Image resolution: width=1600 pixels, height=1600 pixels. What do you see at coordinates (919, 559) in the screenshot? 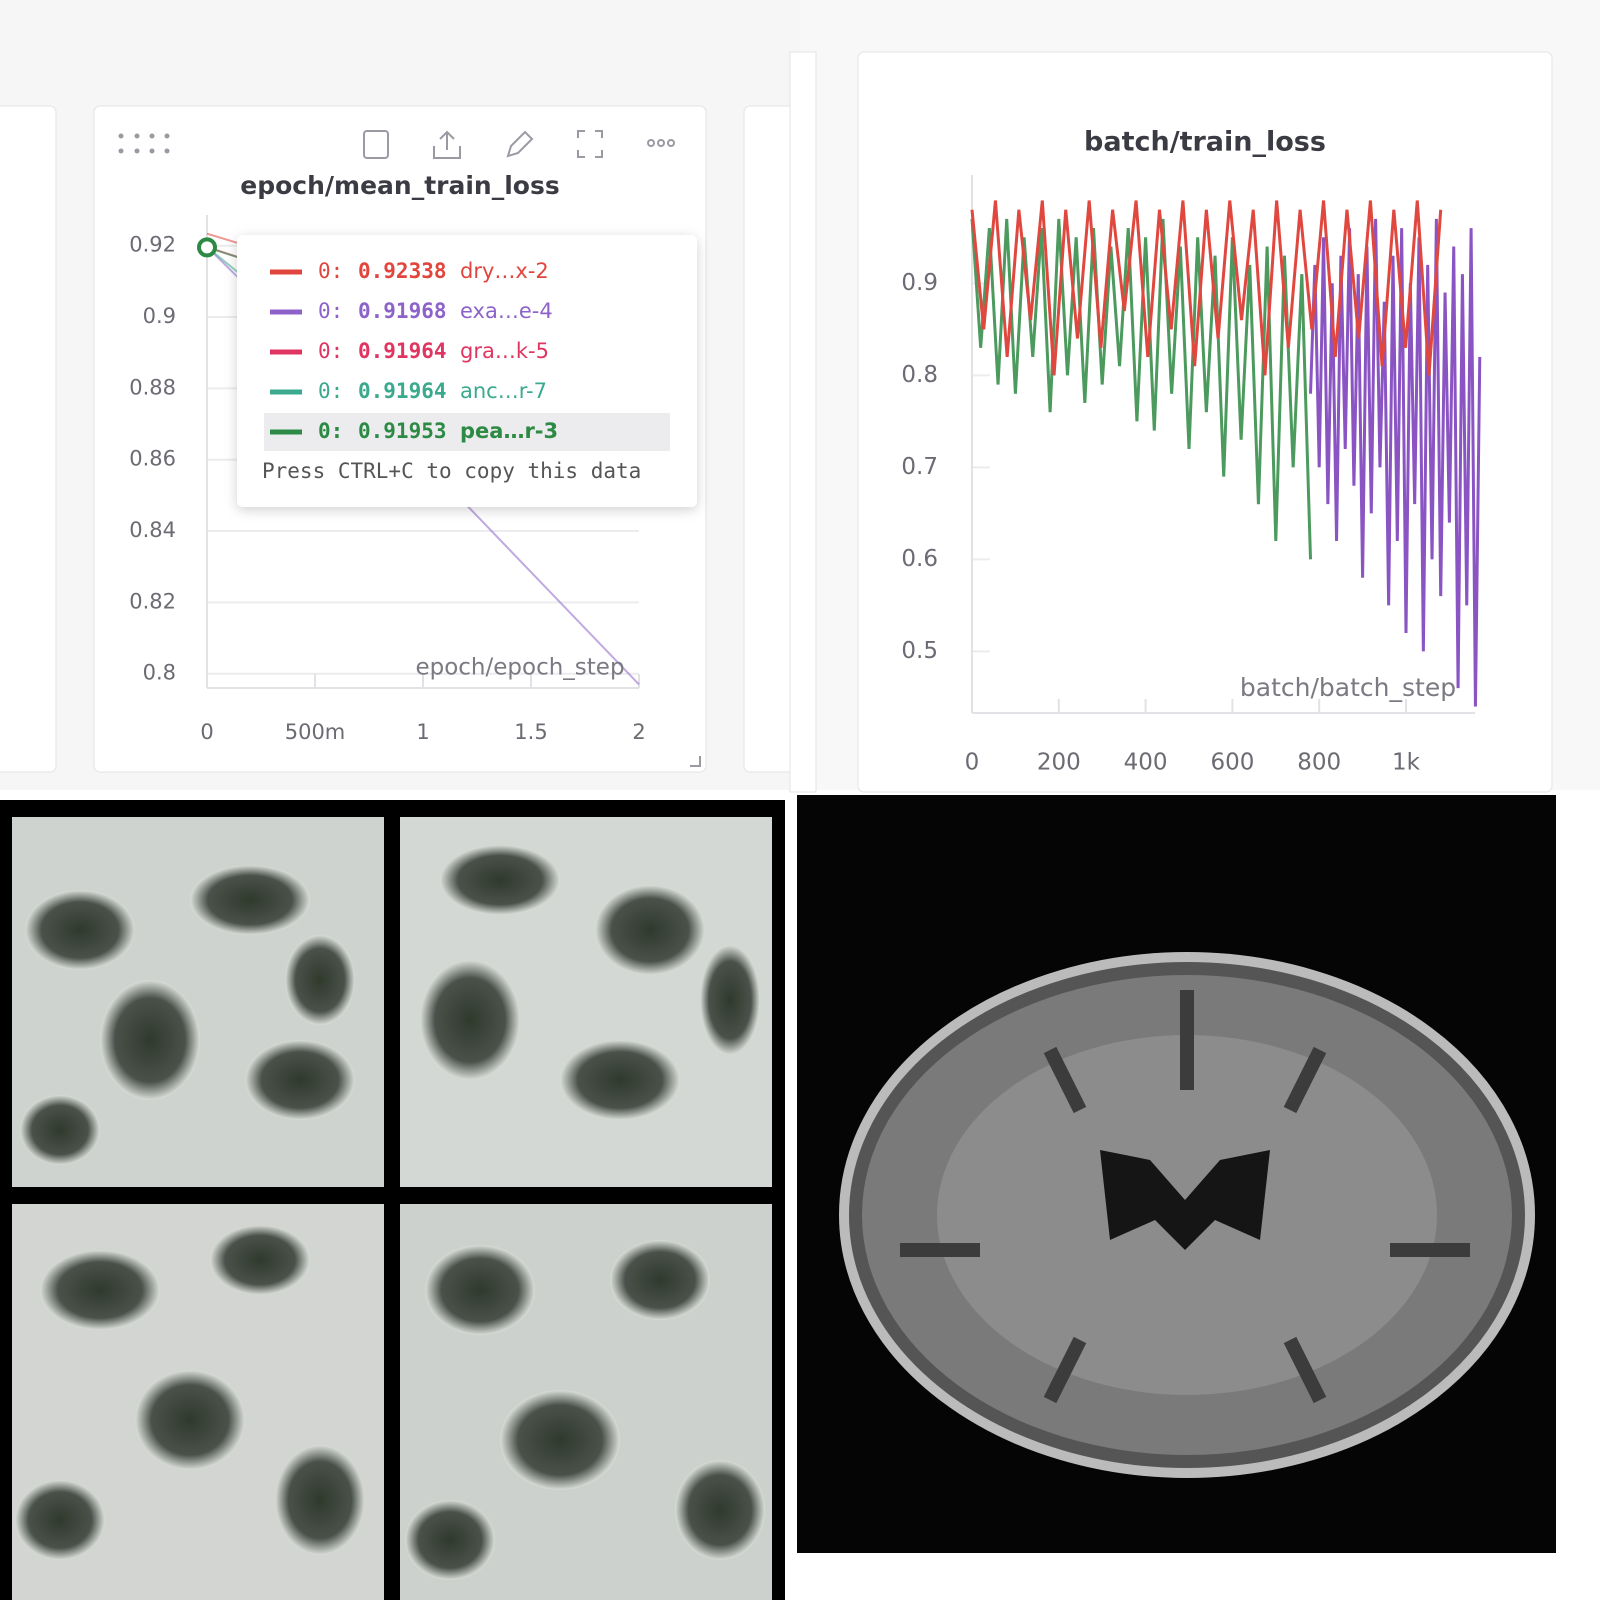
I see `y-tick-label: 0.6` at bounding box center [919, 559].